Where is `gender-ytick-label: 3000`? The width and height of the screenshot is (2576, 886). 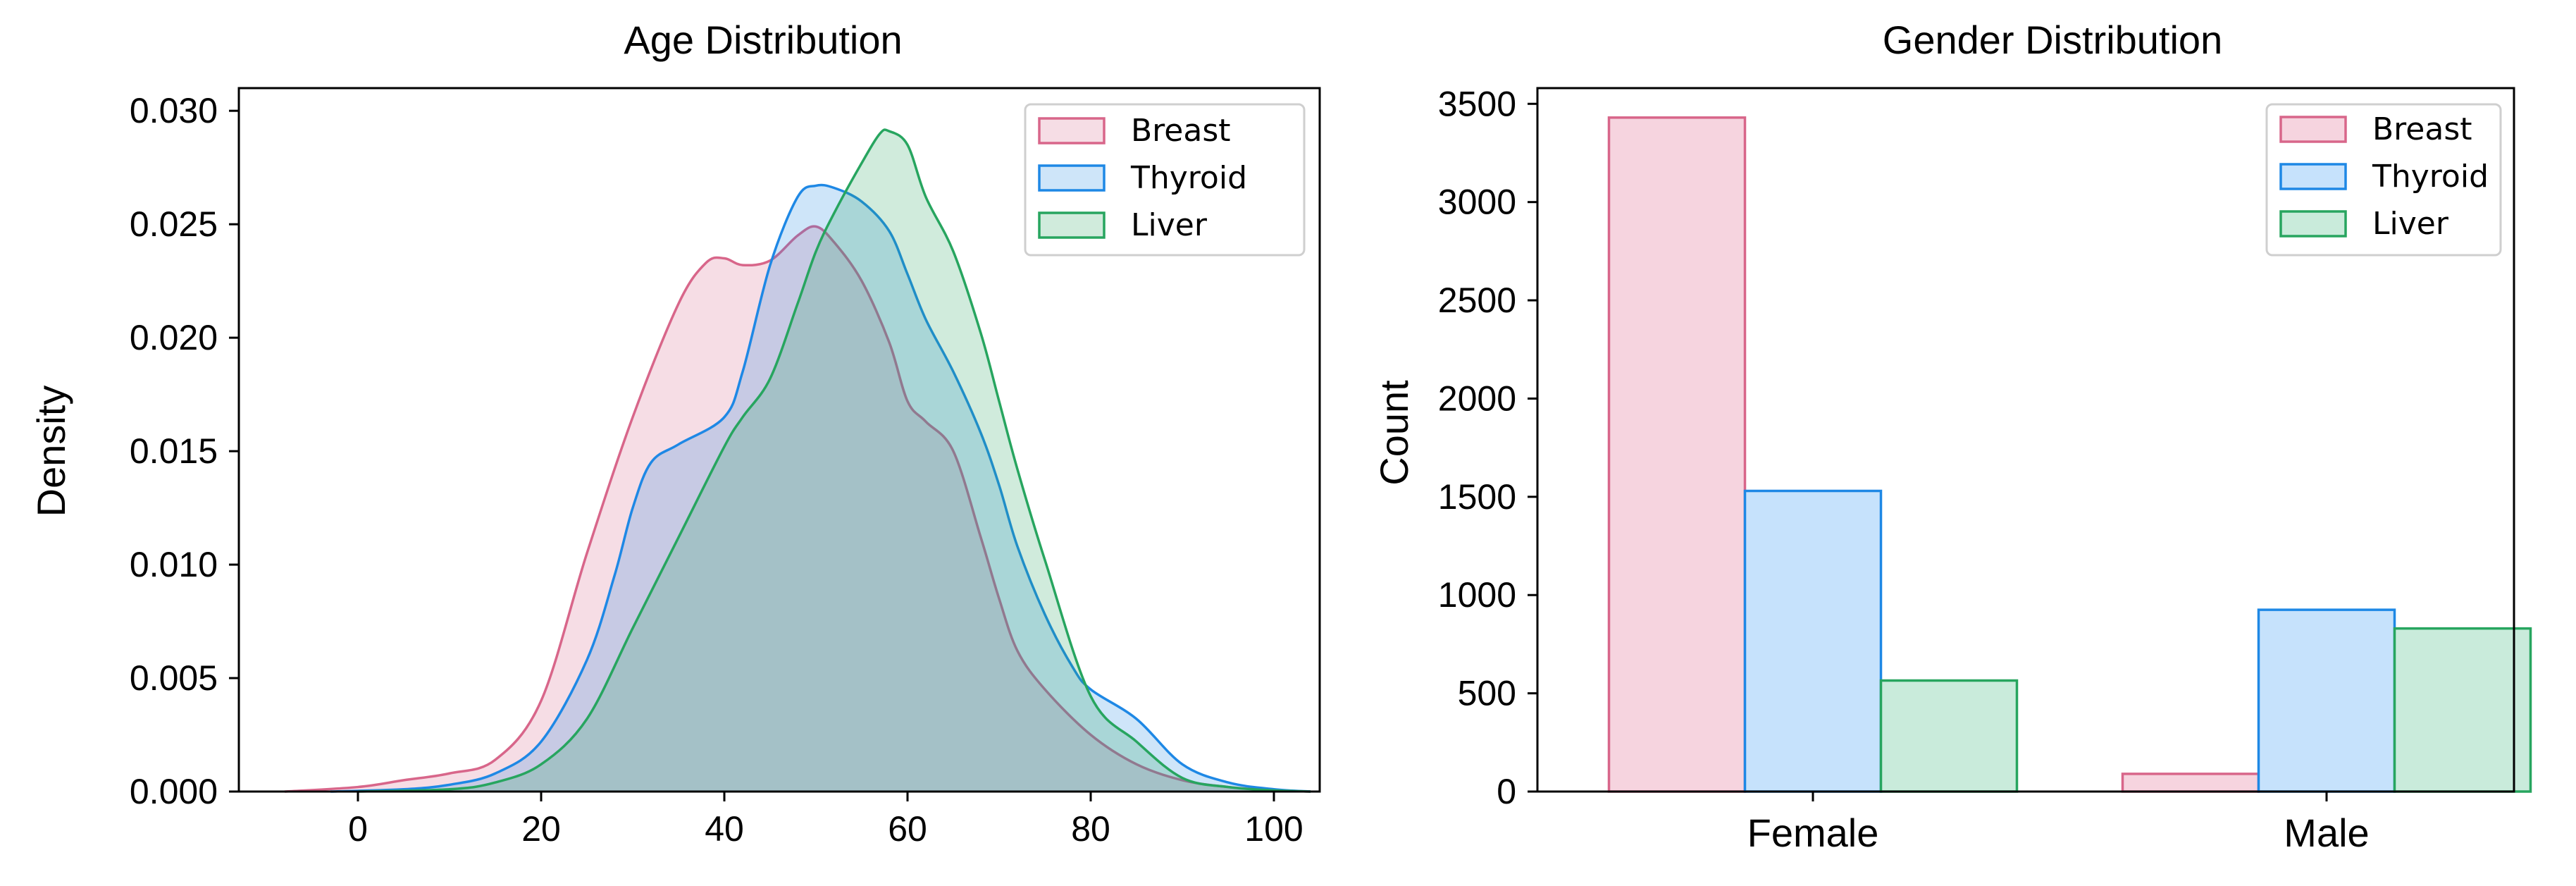 gender-ytick-label: 3000 is located at coordinates (1477, 202).